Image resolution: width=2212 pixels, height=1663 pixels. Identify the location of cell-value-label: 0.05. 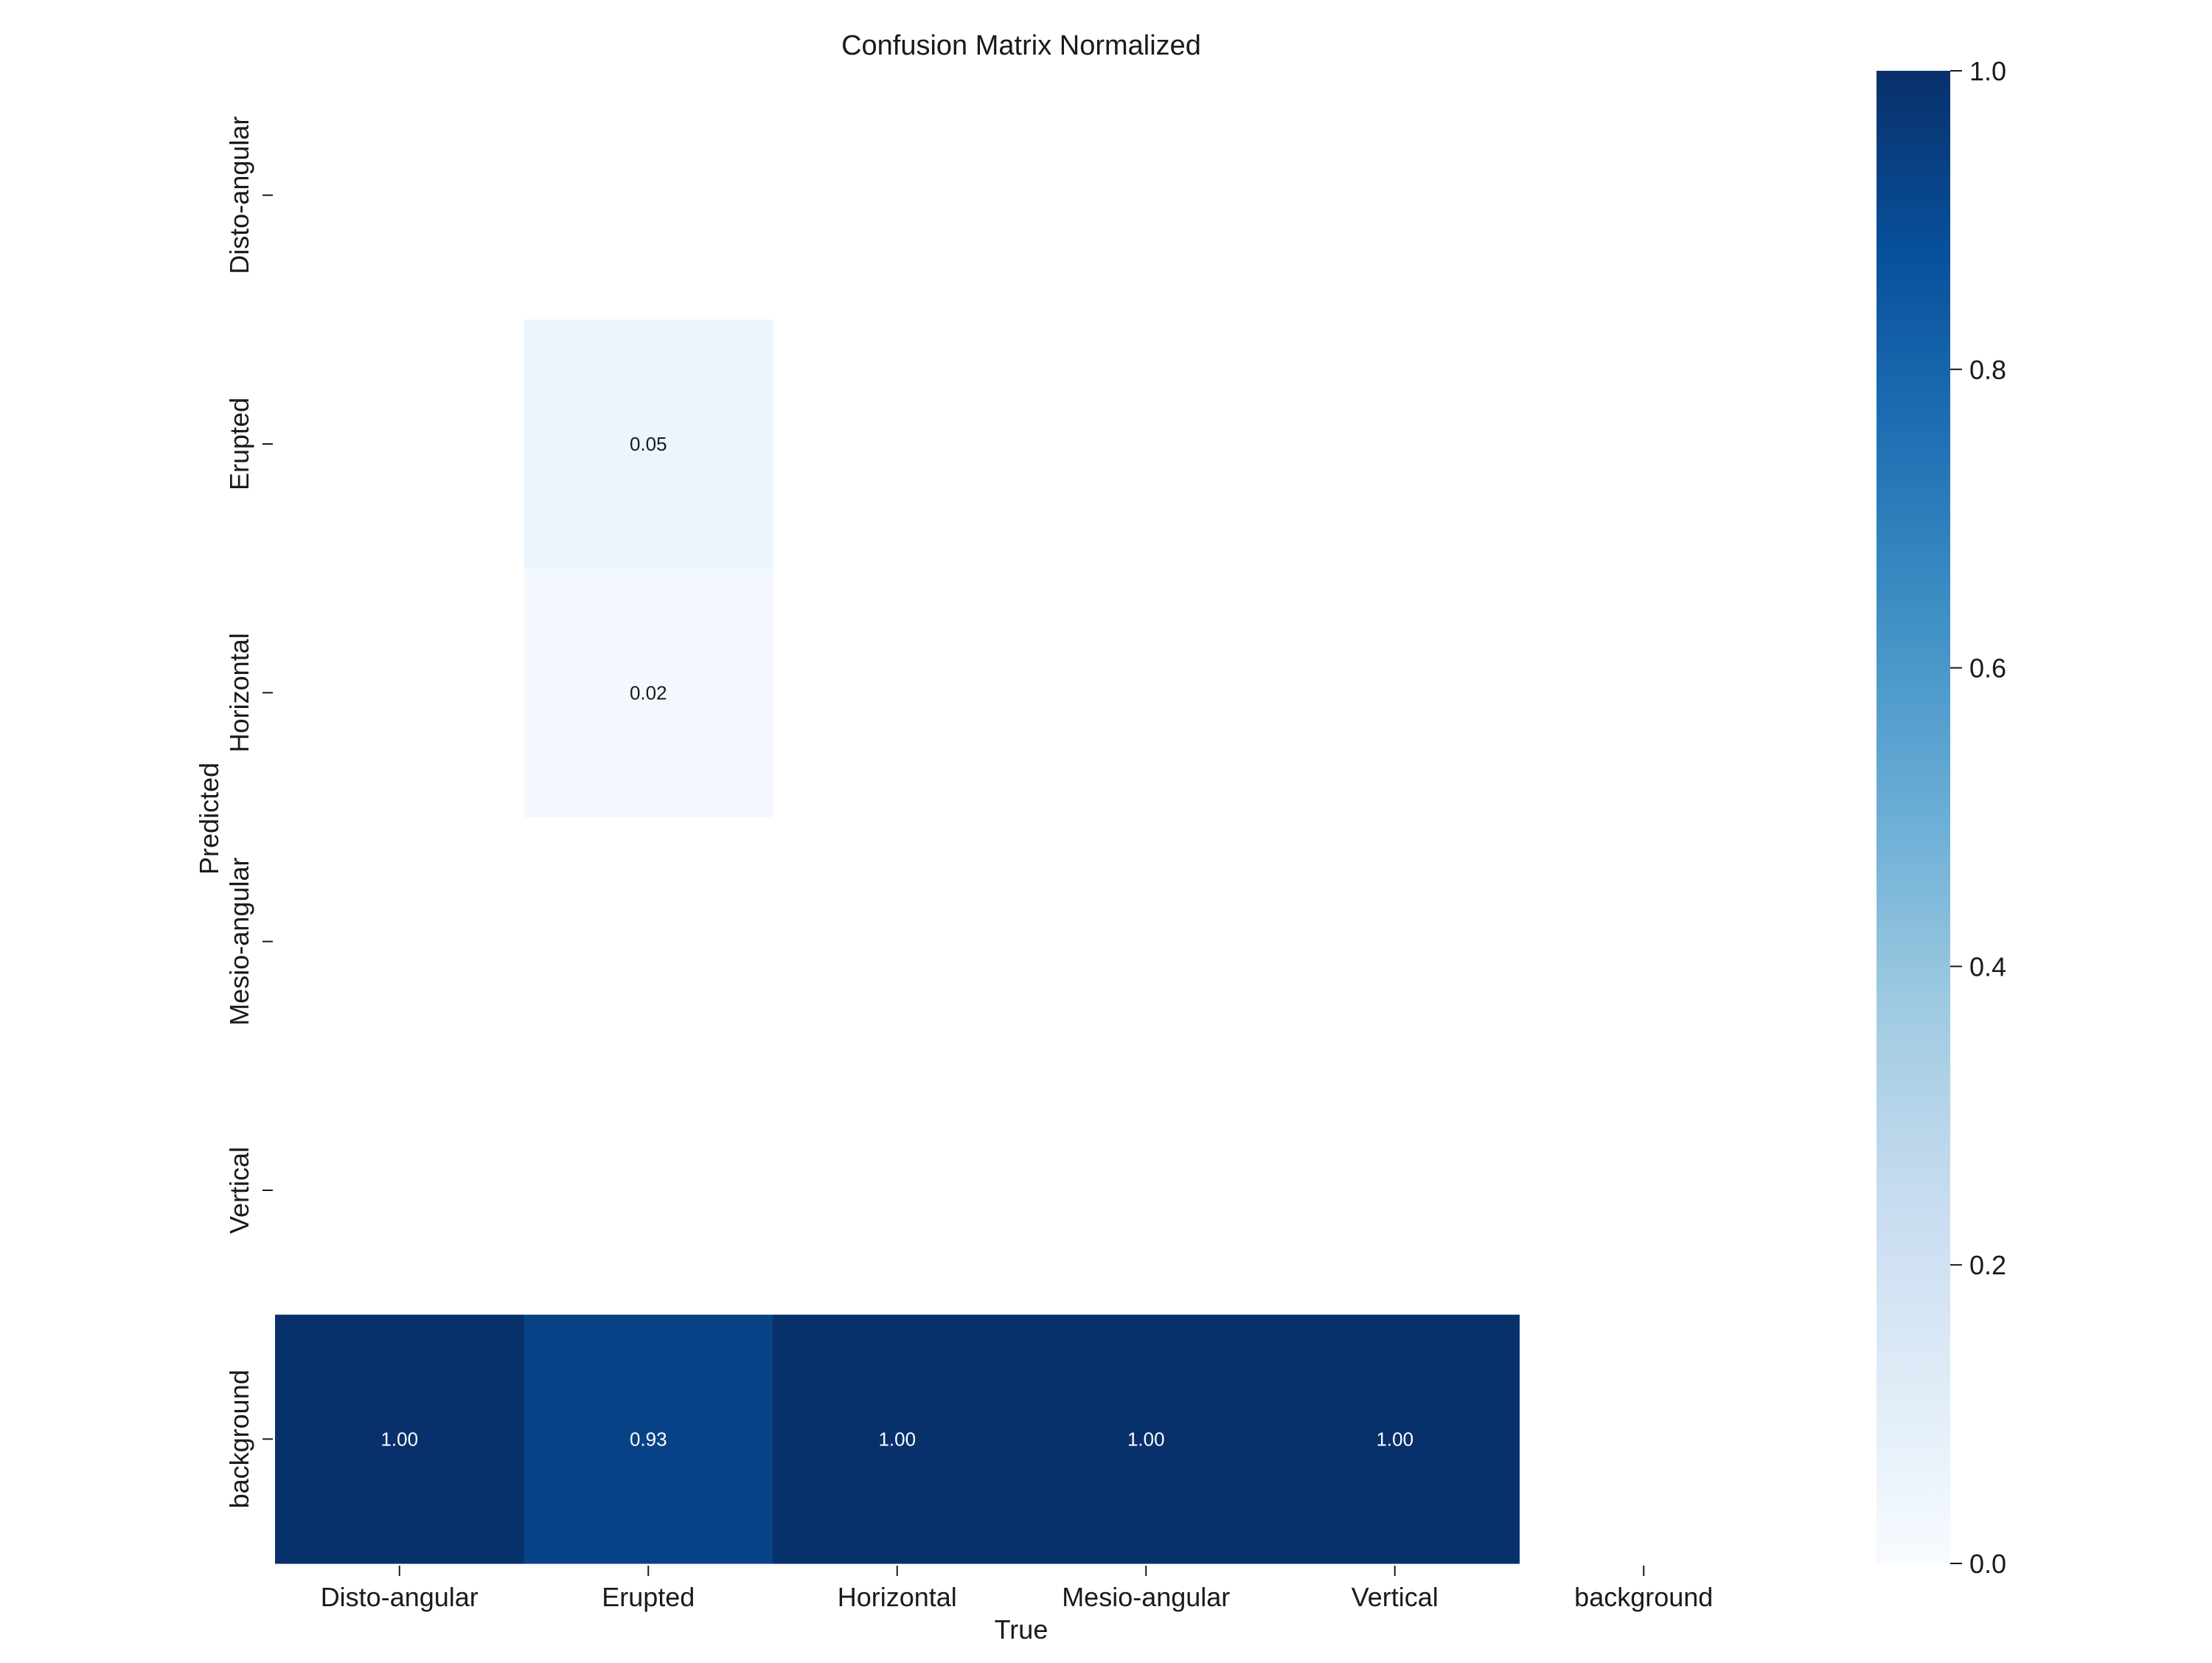
(648, 444).